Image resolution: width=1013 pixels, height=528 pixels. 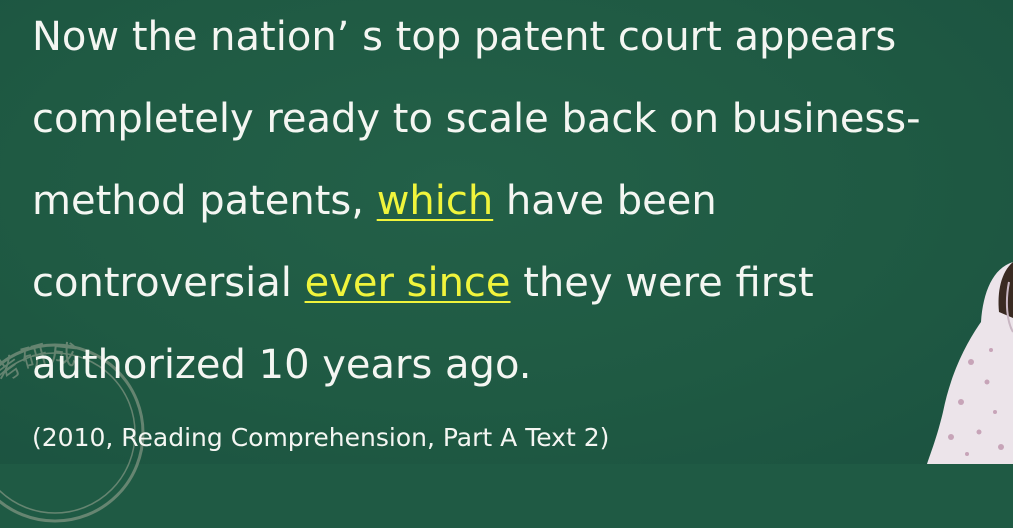 I want to click on highlight-ever-since: ever since, so click(x=407, y=283).